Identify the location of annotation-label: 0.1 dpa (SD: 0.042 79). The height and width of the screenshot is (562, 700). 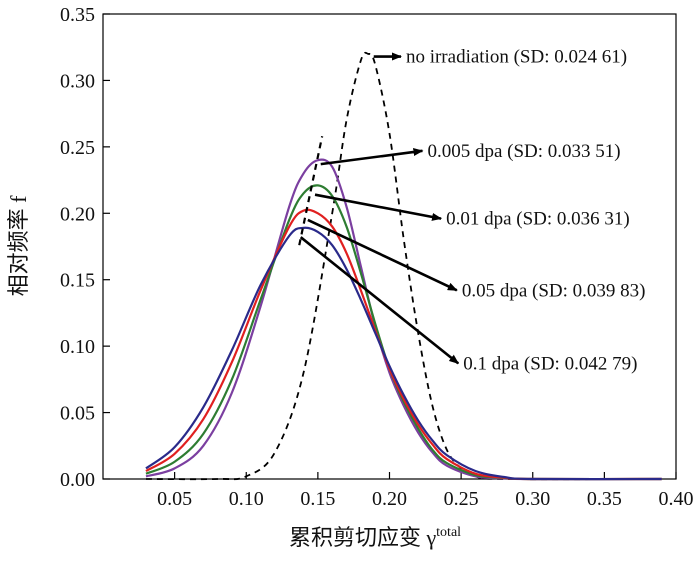
(550, 363).